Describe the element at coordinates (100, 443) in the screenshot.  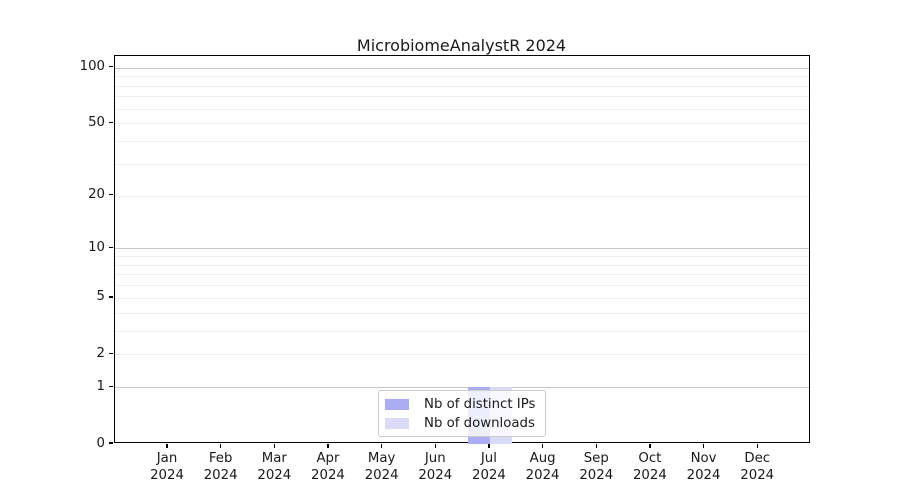
I see `y-tick-label-0: 0` at that location.